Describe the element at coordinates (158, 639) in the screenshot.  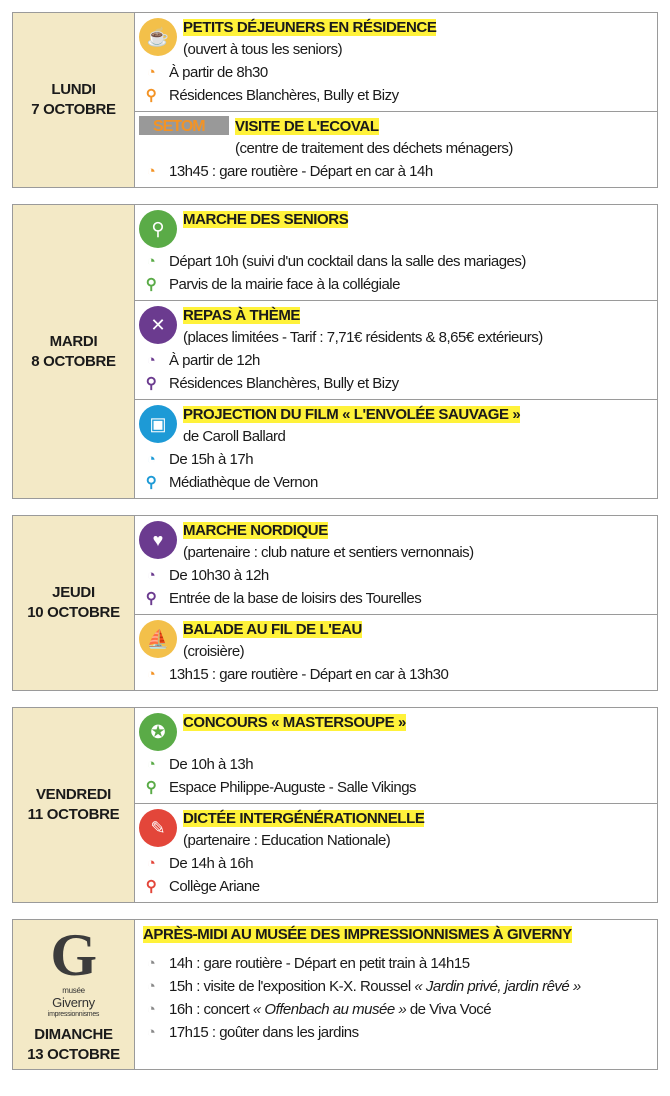
I see `sailboat-icon: ⛵` at that location.